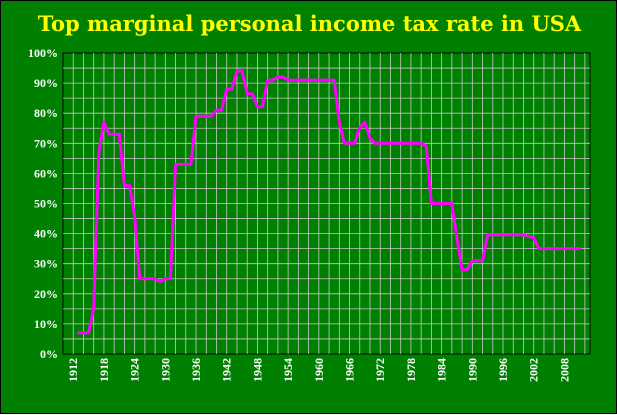 Image resolution: width=617 pixels, height=415 pixels. Describe the element at coordinates (46, 173) in the screenshot. I see `y-tick-label: 60%` at that location.